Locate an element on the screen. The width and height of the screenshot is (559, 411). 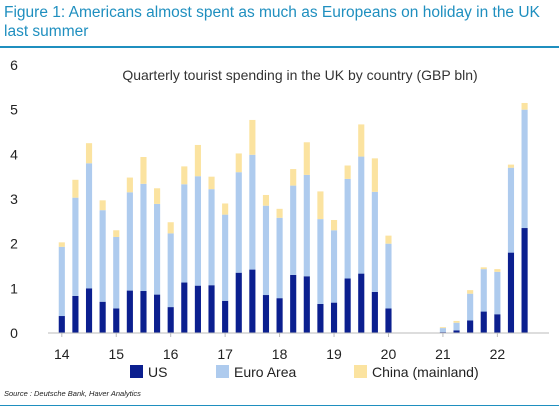
x-axis: 14 15 16 17 18 19 20 21 22 is located at coordinates (279, 347).